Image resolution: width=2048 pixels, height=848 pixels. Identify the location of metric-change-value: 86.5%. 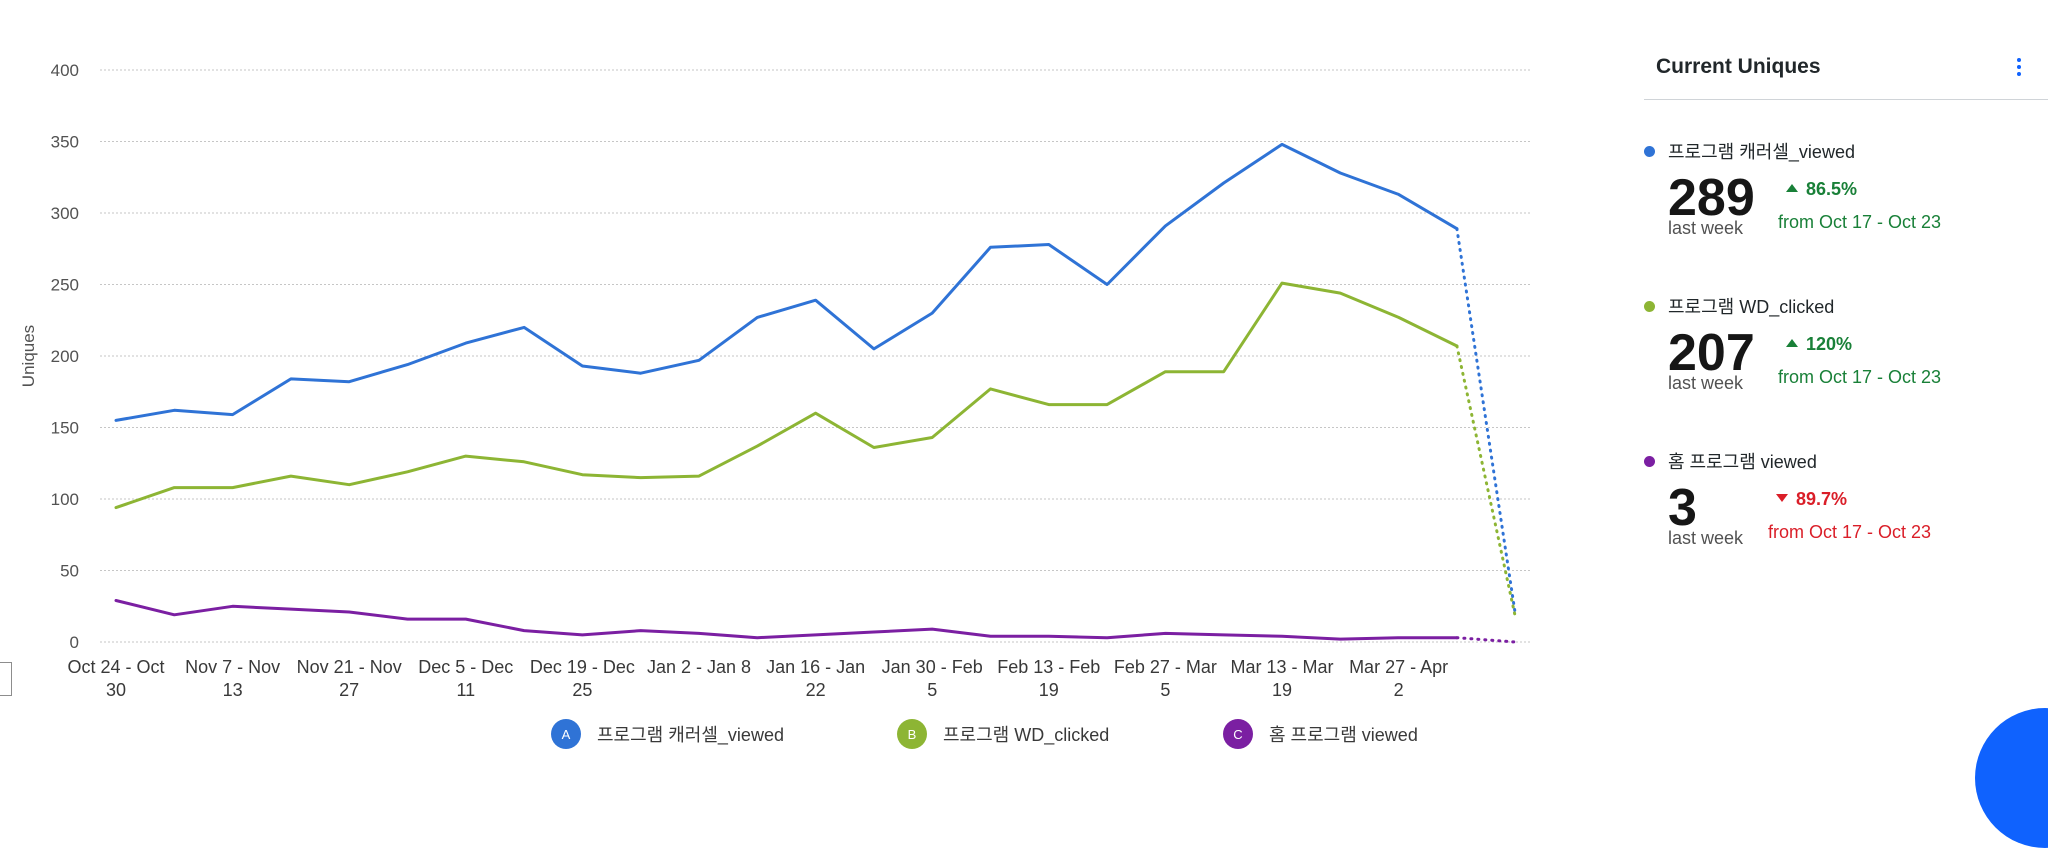
(1832, 189).